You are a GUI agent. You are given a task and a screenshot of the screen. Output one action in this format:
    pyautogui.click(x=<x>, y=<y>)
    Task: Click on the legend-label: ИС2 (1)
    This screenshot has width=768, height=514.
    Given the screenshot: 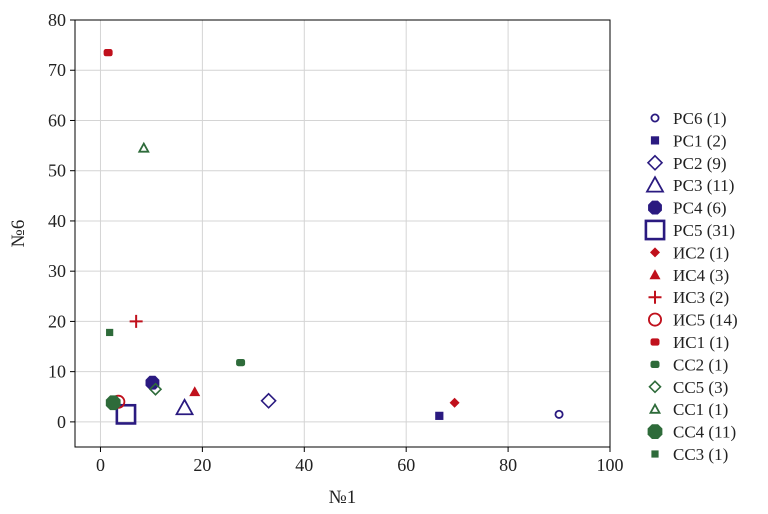 What is the action you would take?
    pyautogui.click(x=701, y=252)
    